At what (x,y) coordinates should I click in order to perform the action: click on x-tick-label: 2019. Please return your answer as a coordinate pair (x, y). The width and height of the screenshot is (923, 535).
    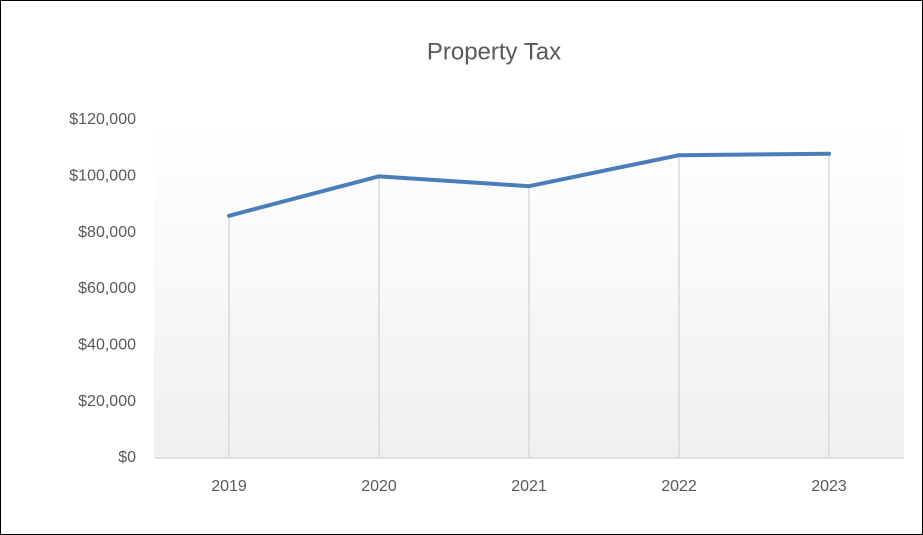
    Looking at the image, I should click on (229, 486).